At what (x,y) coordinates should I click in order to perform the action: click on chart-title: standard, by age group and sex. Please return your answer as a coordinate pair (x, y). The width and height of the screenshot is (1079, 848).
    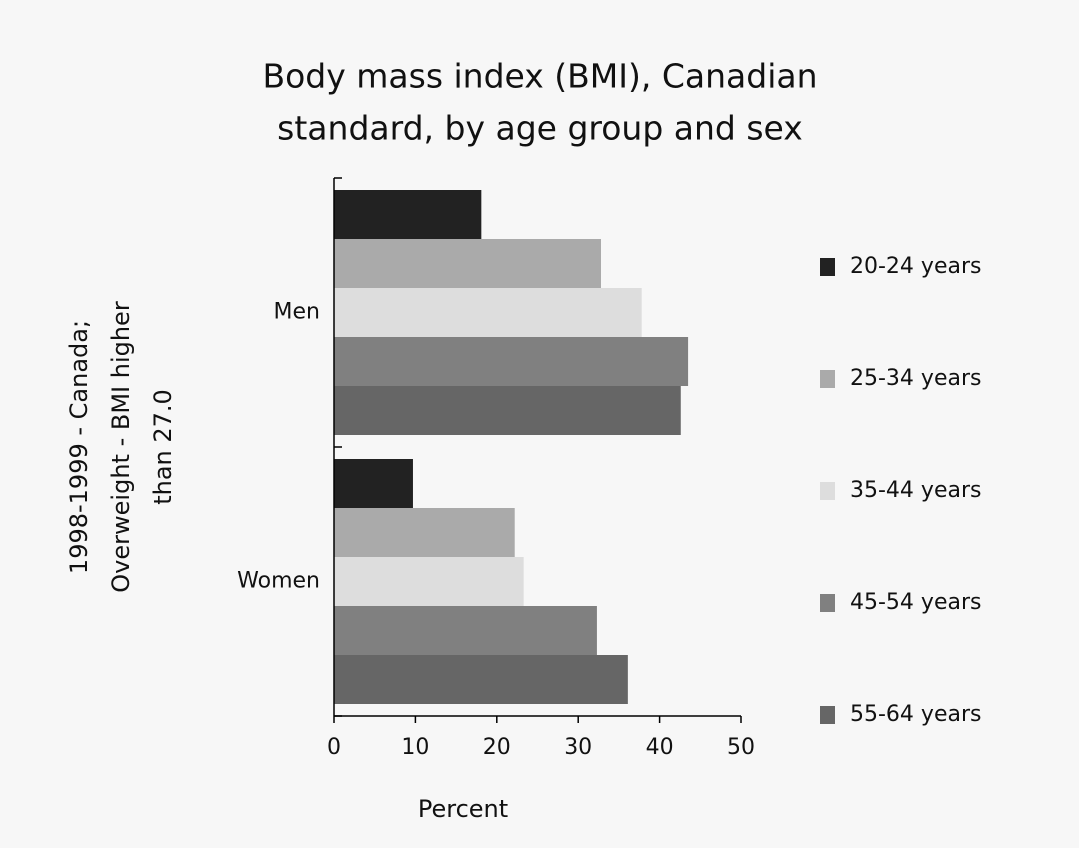
    Looking at the image, I should click on (540, 128).